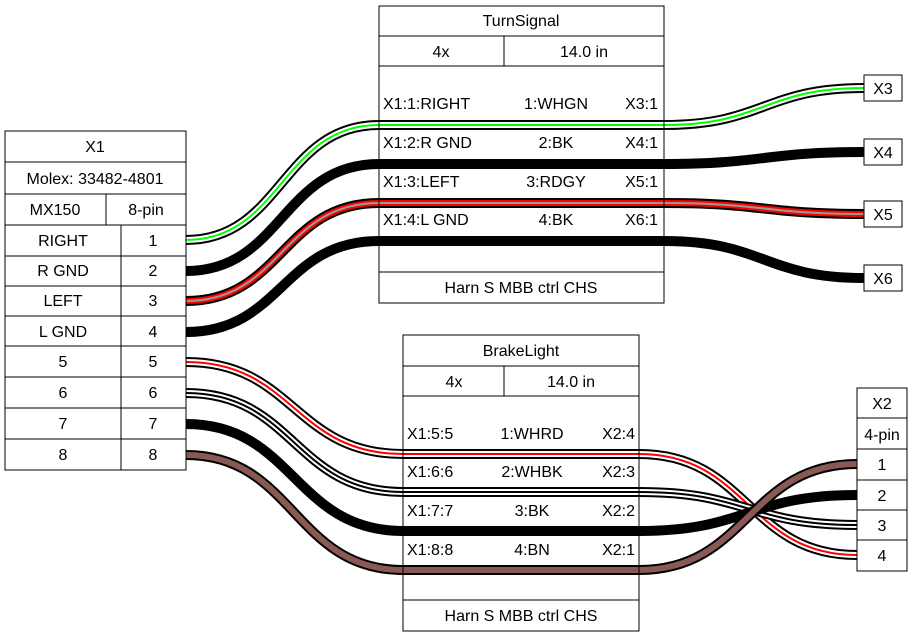 The image size is (915, 637). Describe the element at coordinates (430, 511) in the screenshot. I see `wire-from: X1:7:7` at that location.